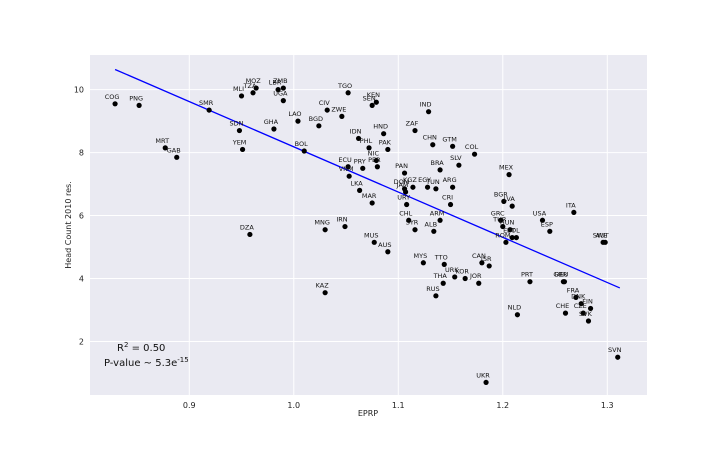 This screenshot has height=450, width=720. Describe the element at coordinates (301, 144) in the screenshot. I see `point-label-bol: BOL` at that location.